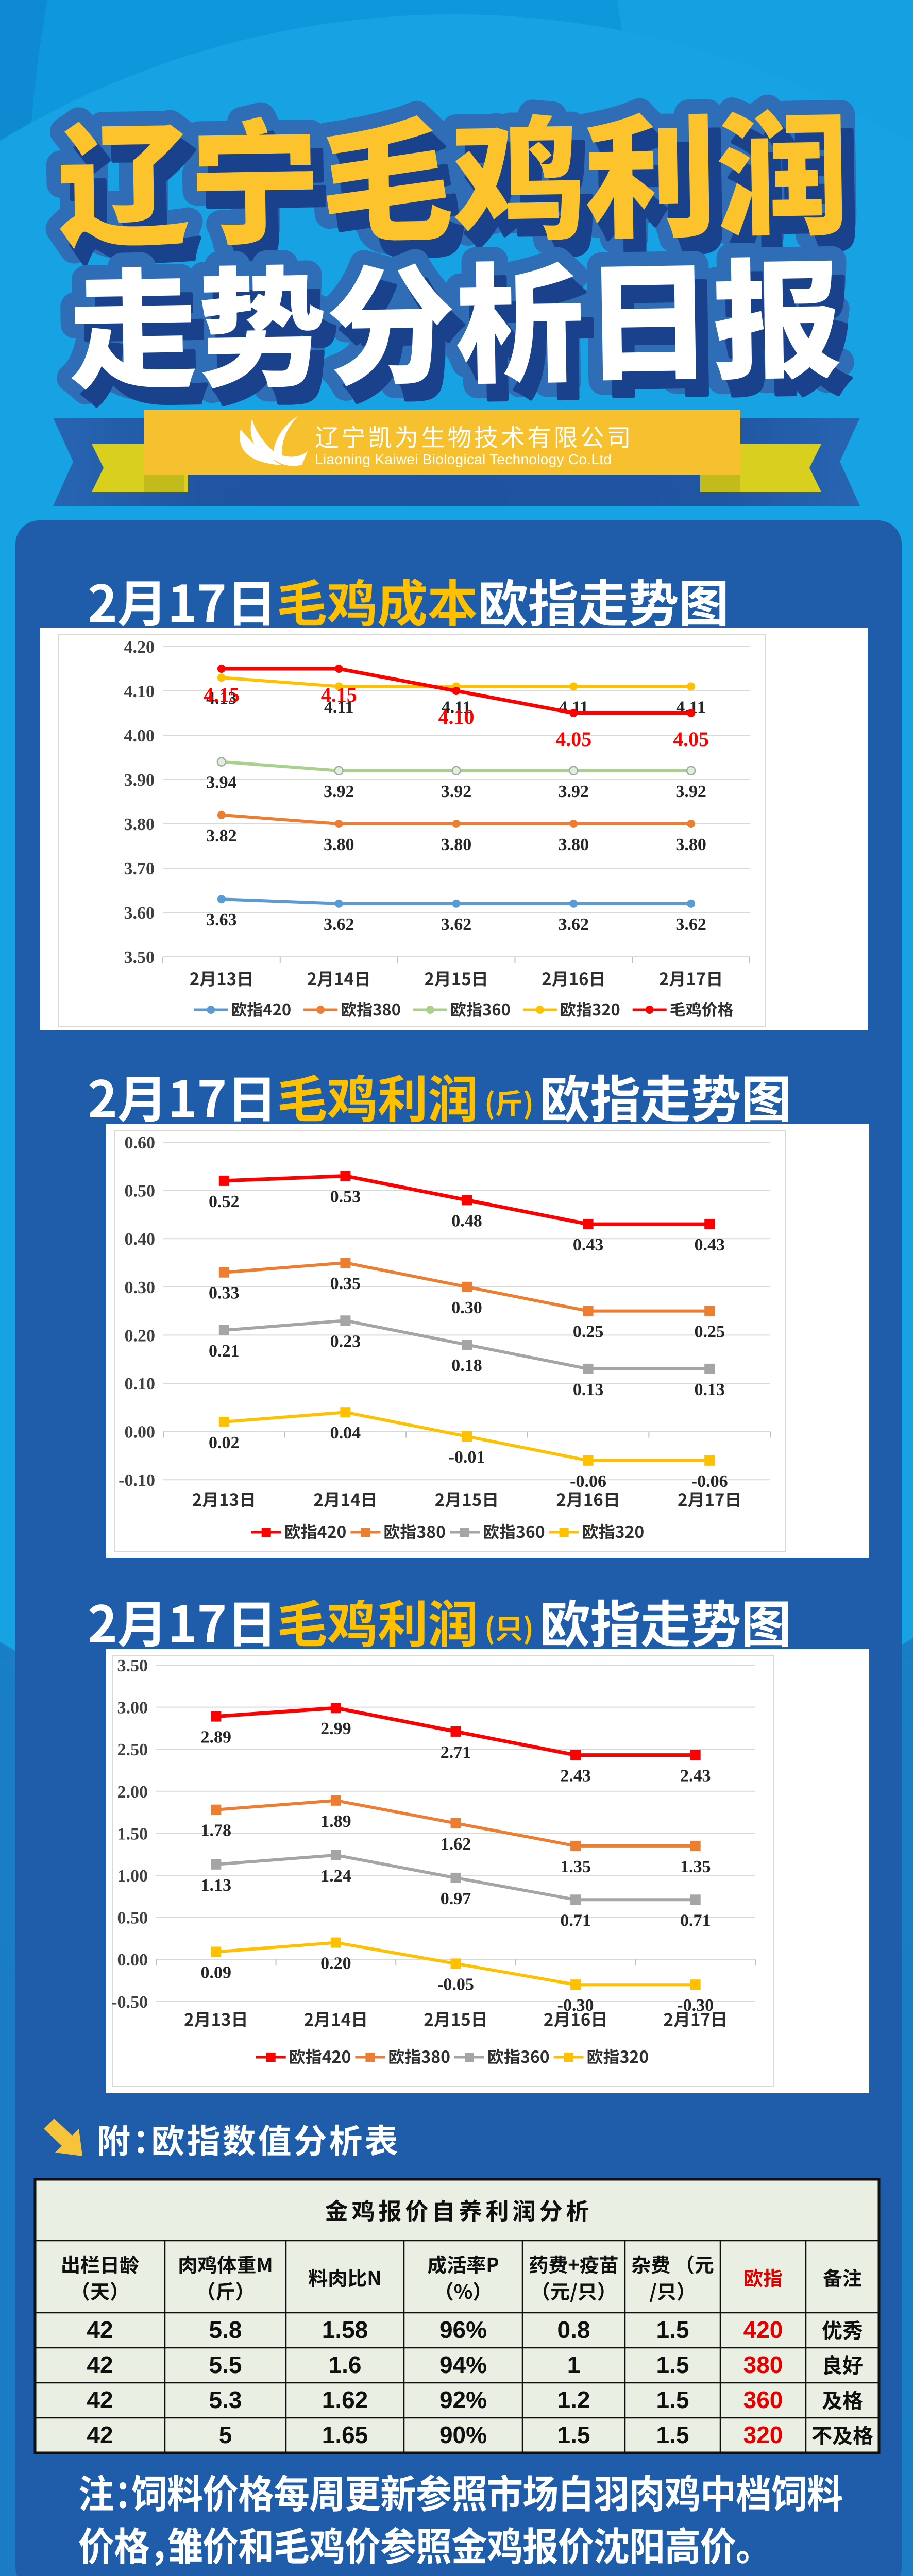 This screenshot has height=2576, width=913. Describe the element at coordinates (467, 1365) in the screenshot. I see `svg-text: 0.18` at that location.